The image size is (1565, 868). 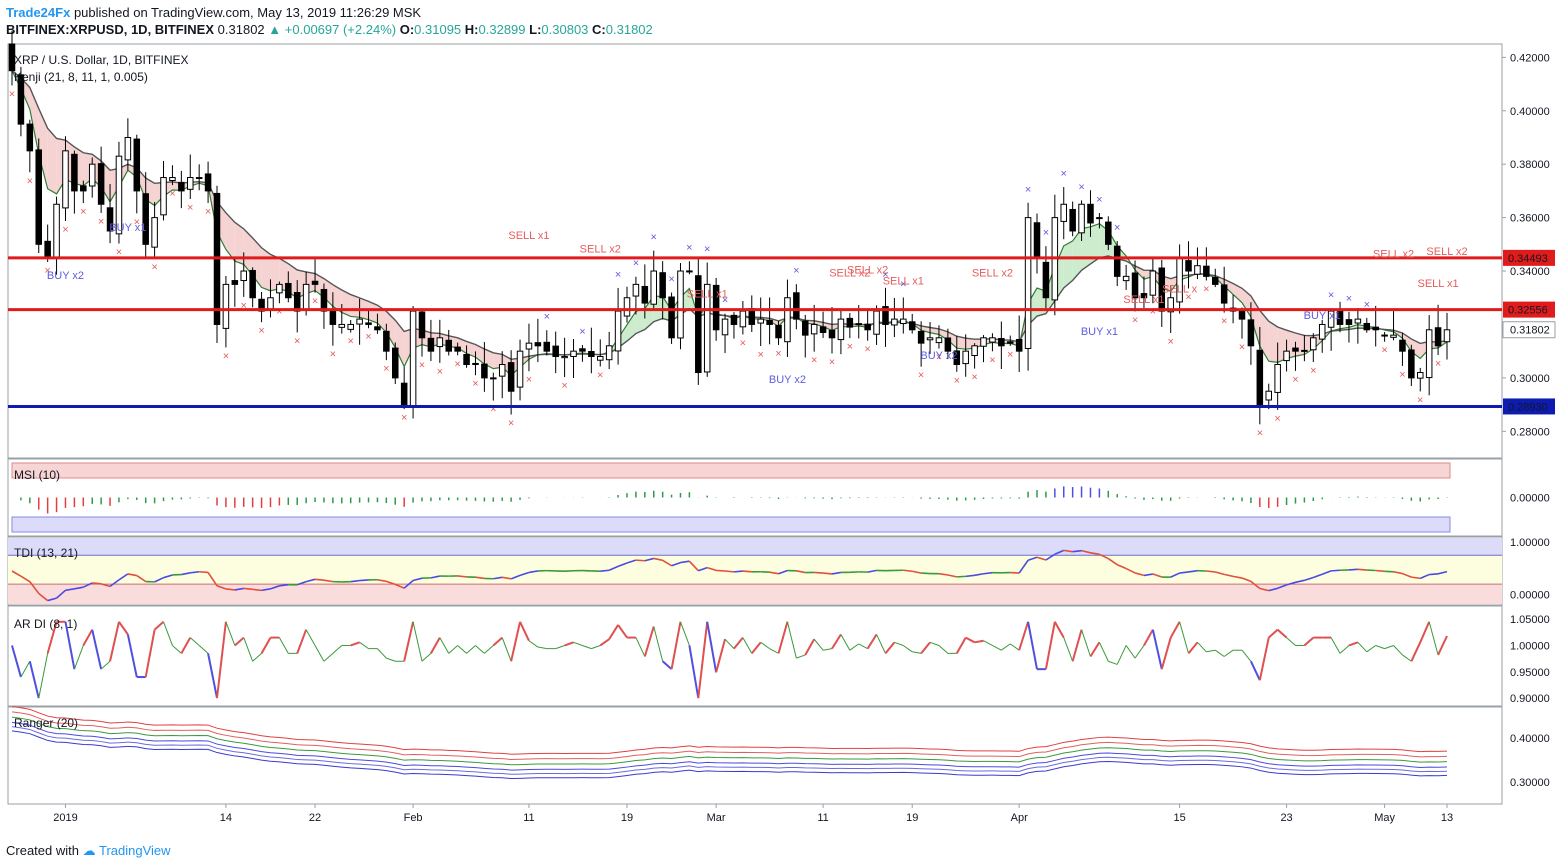 What do you see at coordinates (1530, 620) in the screenshot?
I see `ardi-tick: 1.05000` at bounding box center [1530, 620].